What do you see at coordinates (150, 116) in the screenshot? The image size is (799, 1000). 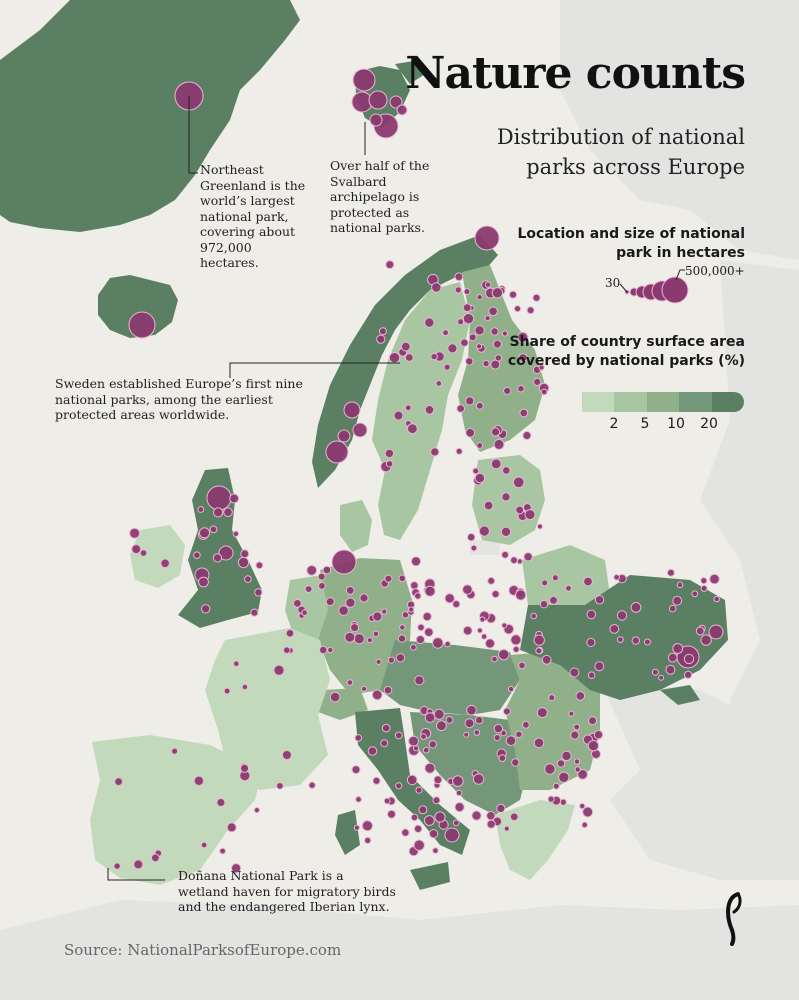 I see `greenland` at bounding box center [150, 116].